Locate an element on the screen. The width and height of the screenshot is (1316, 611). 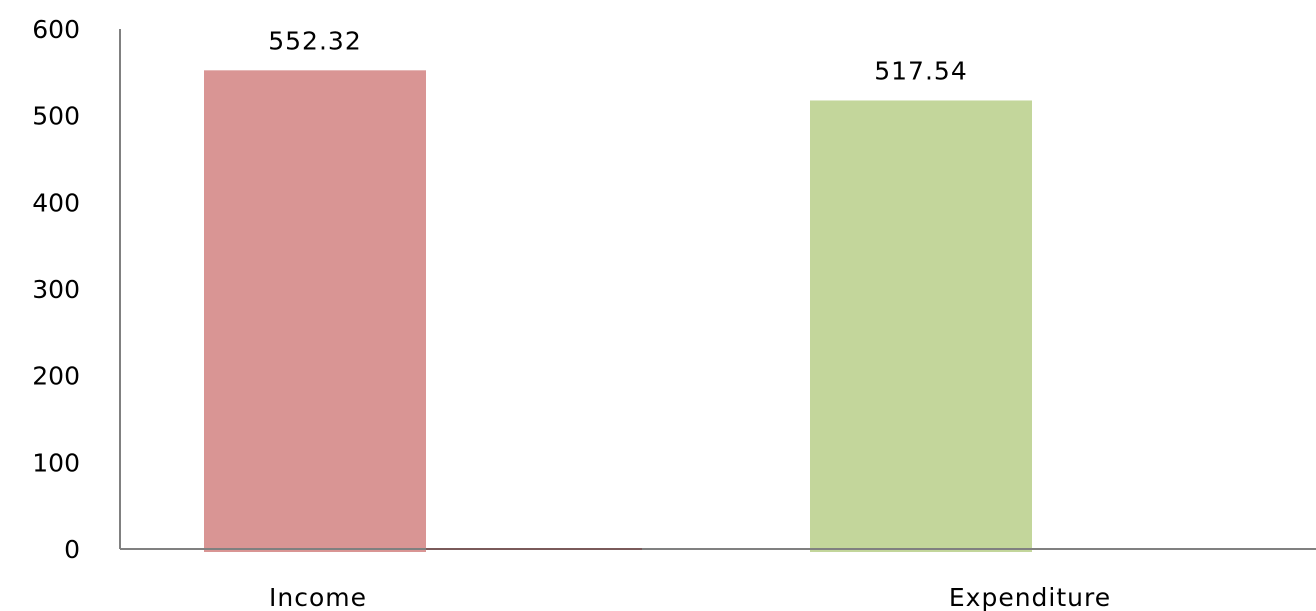
y-tick-label: 200 is located at coordinates (56, 376).